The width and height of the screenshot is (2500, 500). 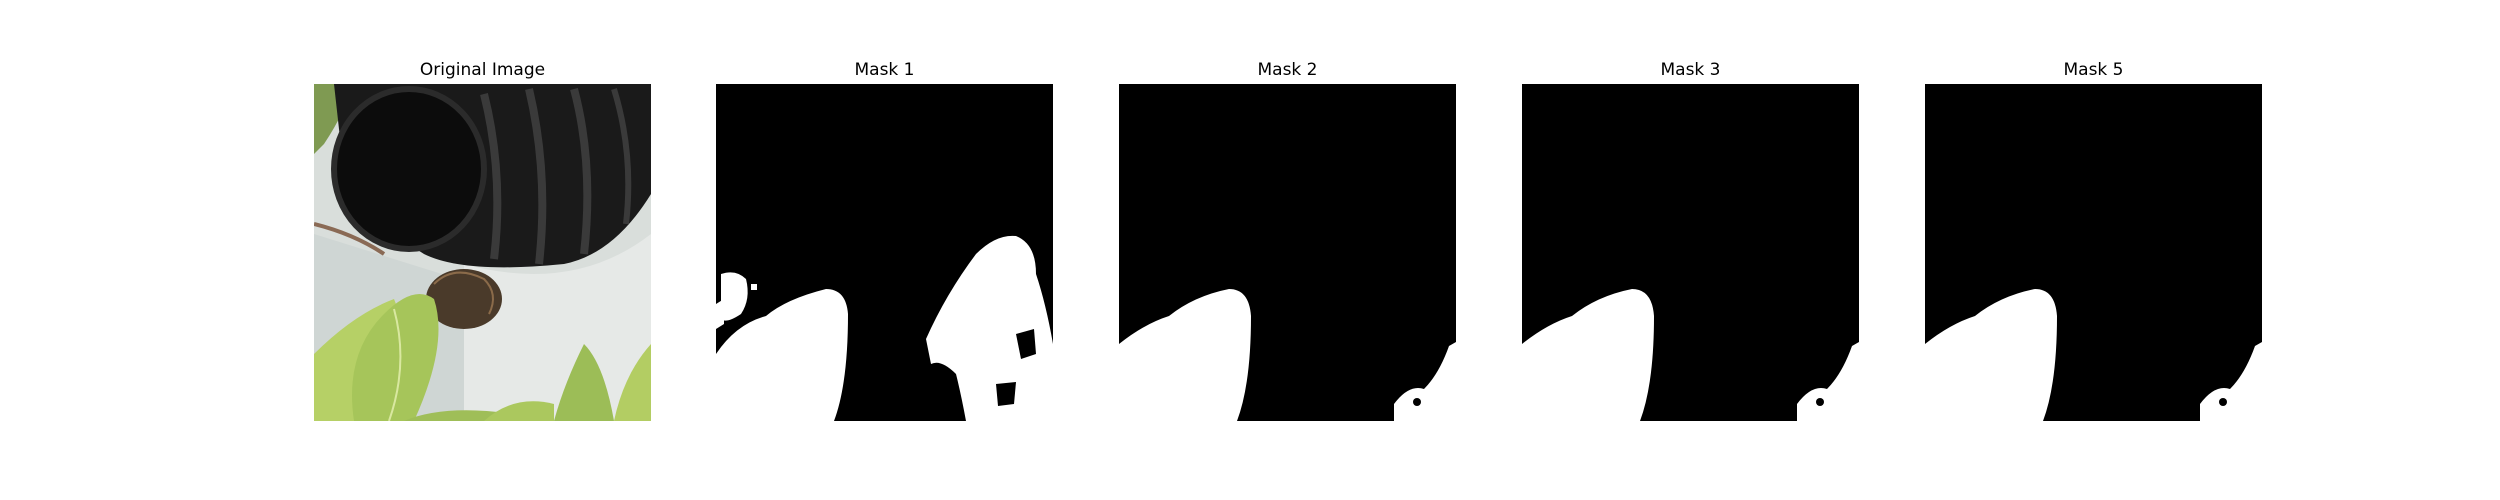 I want to click on mask-3-image, so click(x=1690, y=252).